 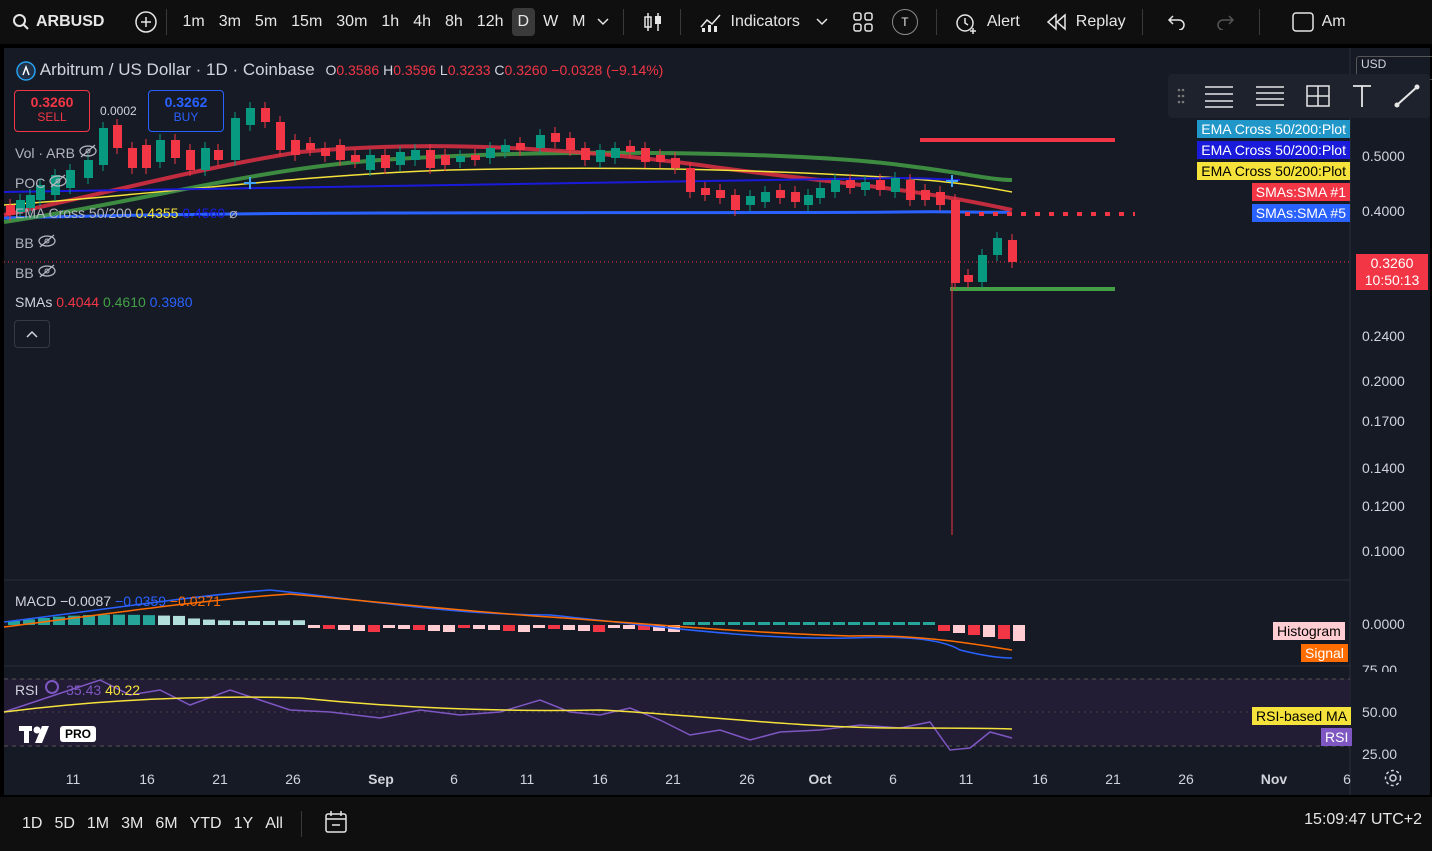 I want to click on timeframe-1m: 1m, so click(x=193, y=21).